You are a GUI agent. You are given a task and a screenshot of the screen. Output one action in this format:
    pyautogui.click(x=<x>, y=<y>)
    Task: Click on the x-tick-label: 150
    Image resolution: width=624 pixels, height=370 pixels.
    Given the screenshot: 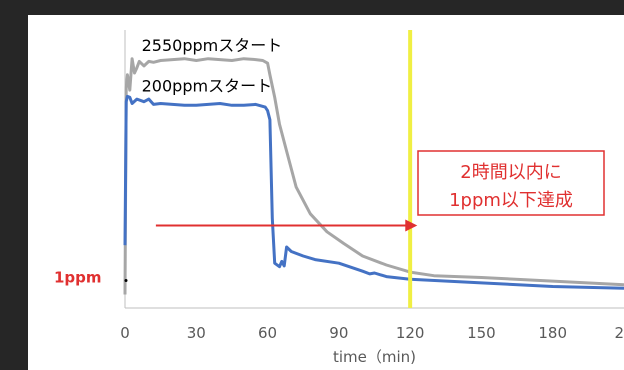 What is the action you would take?
    pyautogui.click(x=481, y=333)
    